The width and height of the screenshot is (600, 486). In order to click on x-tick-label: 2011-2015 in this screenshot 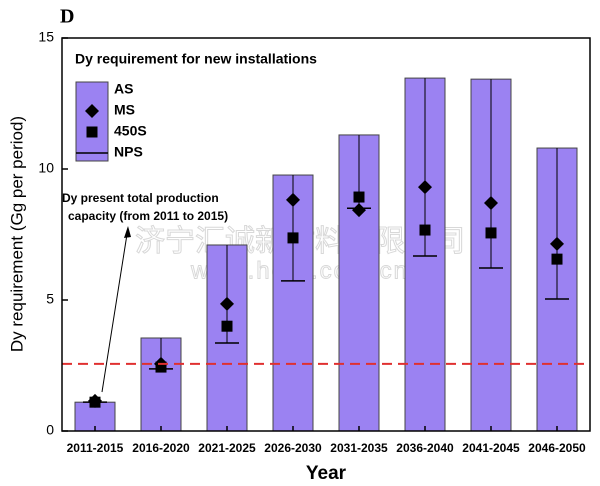, I will do `click(95, 448)`.